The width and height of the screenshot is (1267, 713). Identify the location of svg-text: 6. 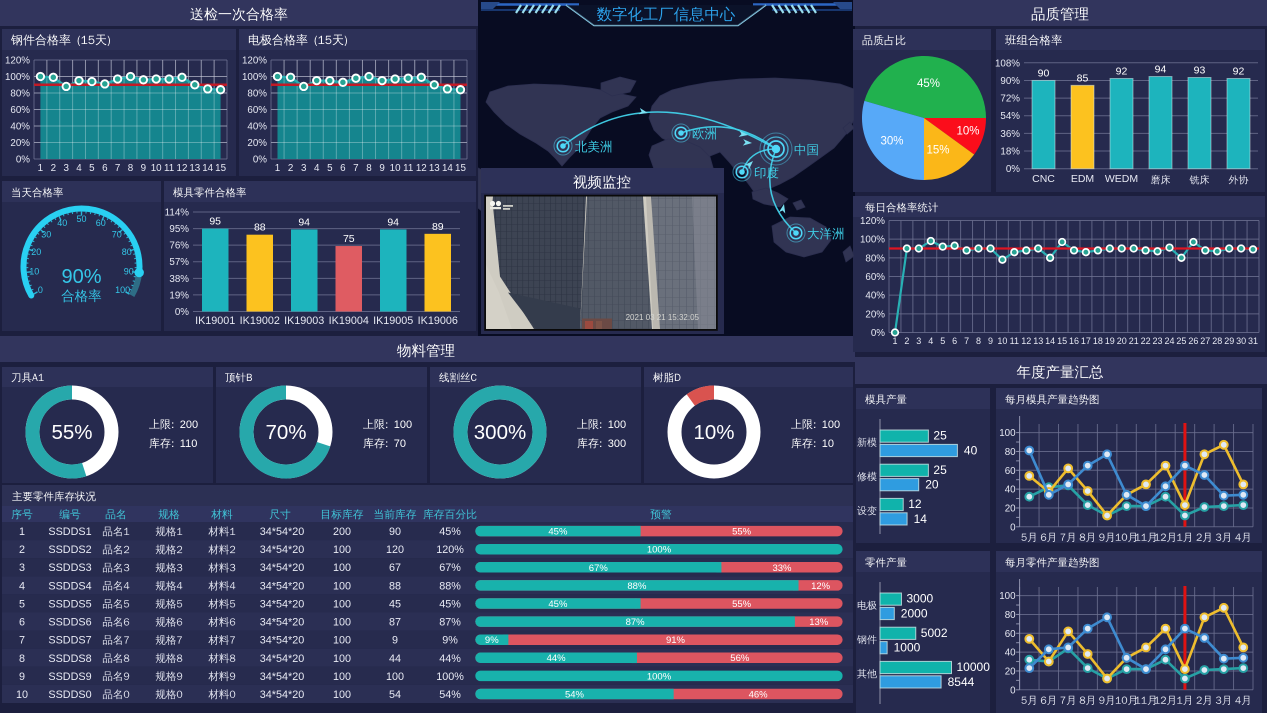
(343, 168).